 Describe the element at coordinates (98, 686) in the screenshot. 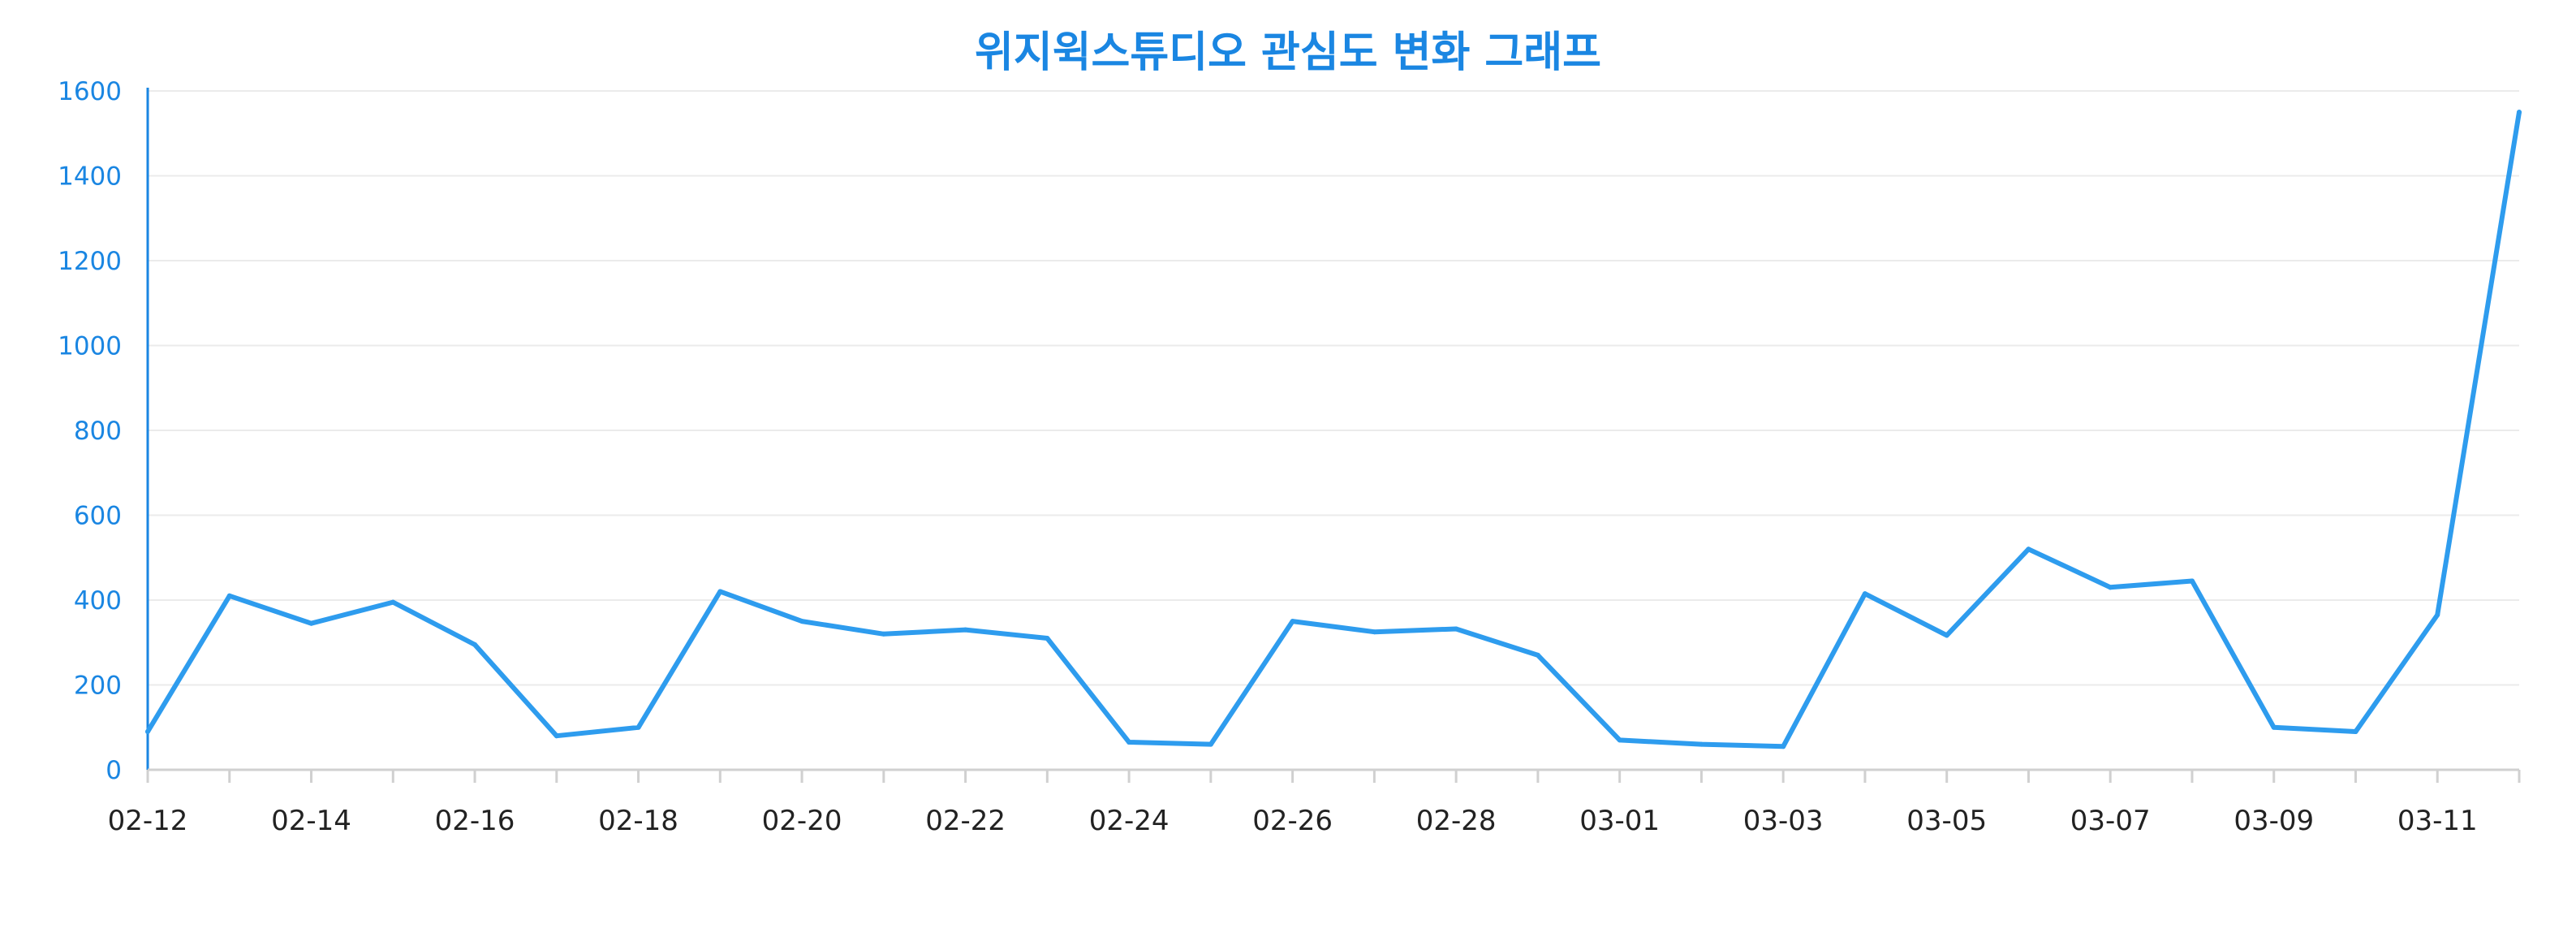

I see `y-tick-label: 200` at that location.